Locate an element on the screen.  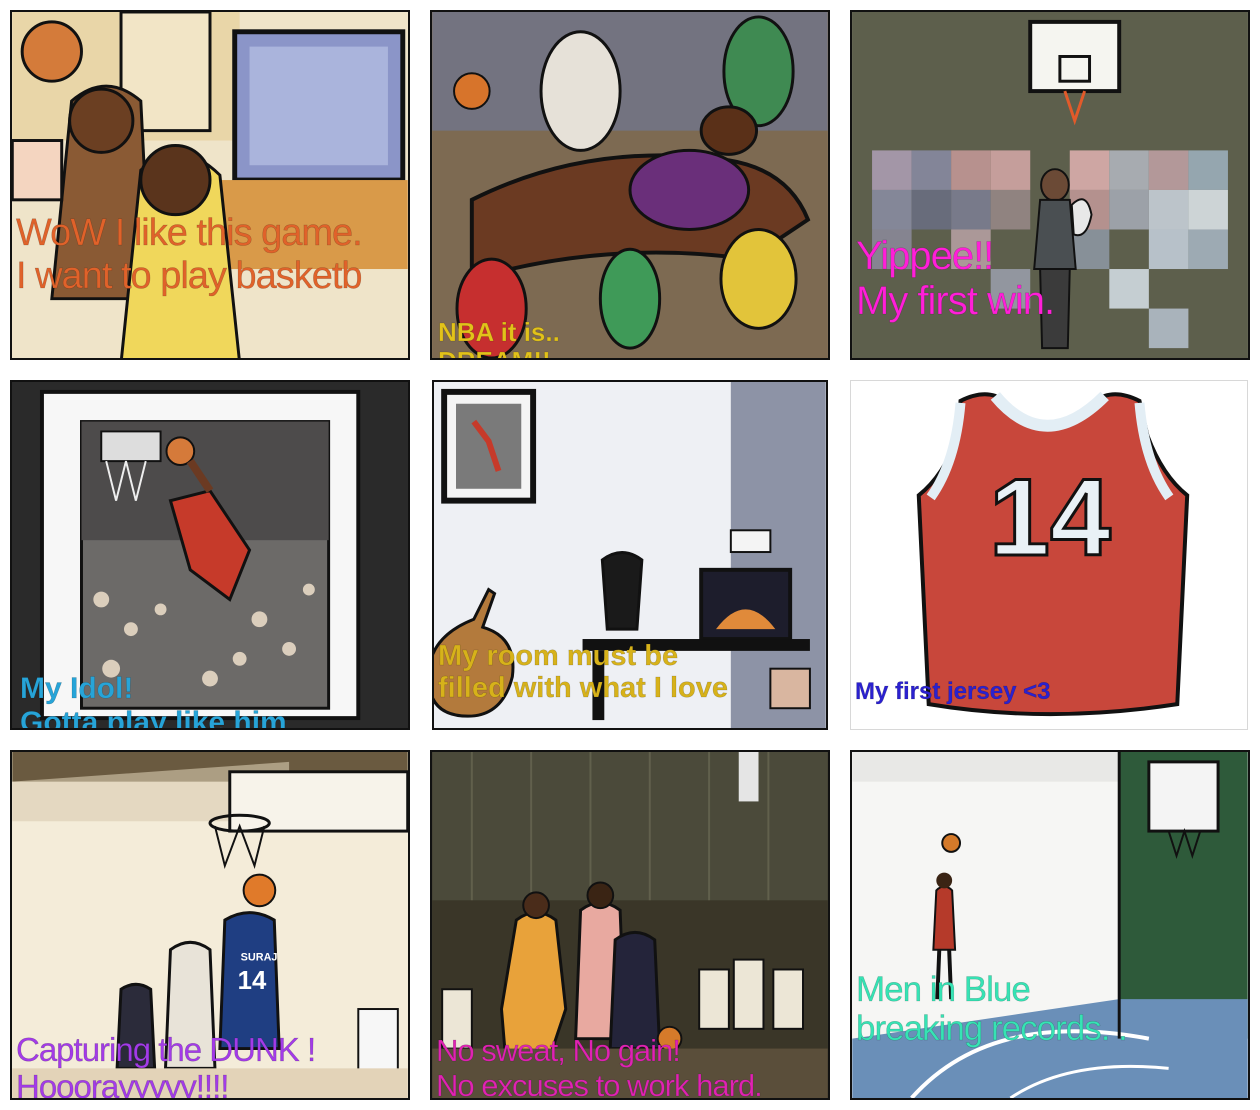
nba-players-collage-icon is located at coordinates (630, 185).